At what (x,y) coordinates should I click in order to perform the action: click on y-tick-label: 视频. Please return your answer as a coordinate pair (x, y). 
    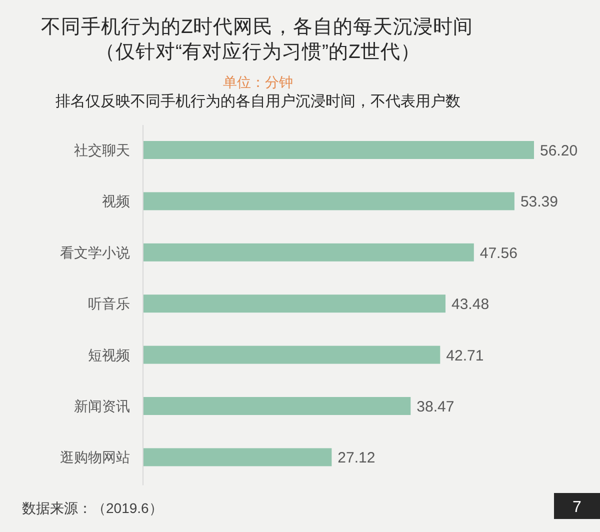
    Looking at the image, I should click on (116, 201).